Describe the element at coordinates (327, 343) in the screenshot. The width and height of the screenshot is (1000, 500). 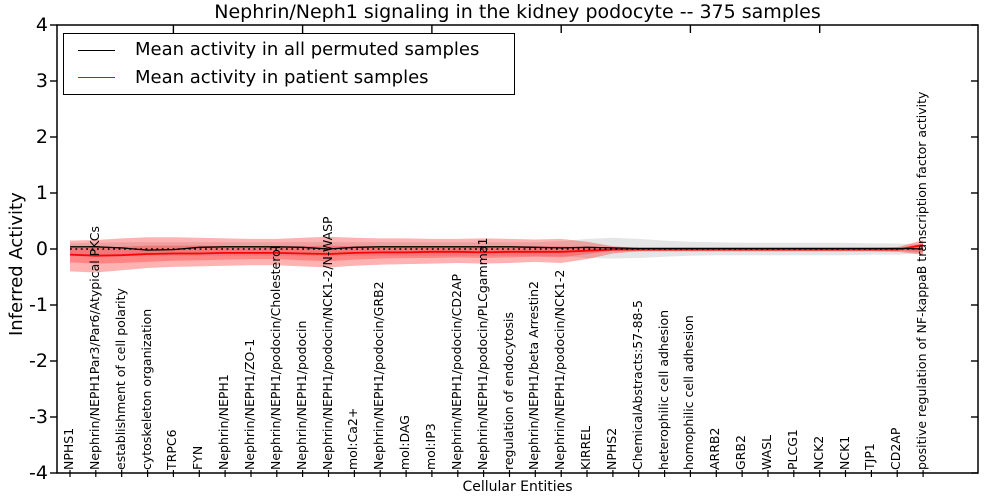
I see `x-category-label: Nephrin/NEPH1/podocin/NCK1-2/N-WASP` at that location.